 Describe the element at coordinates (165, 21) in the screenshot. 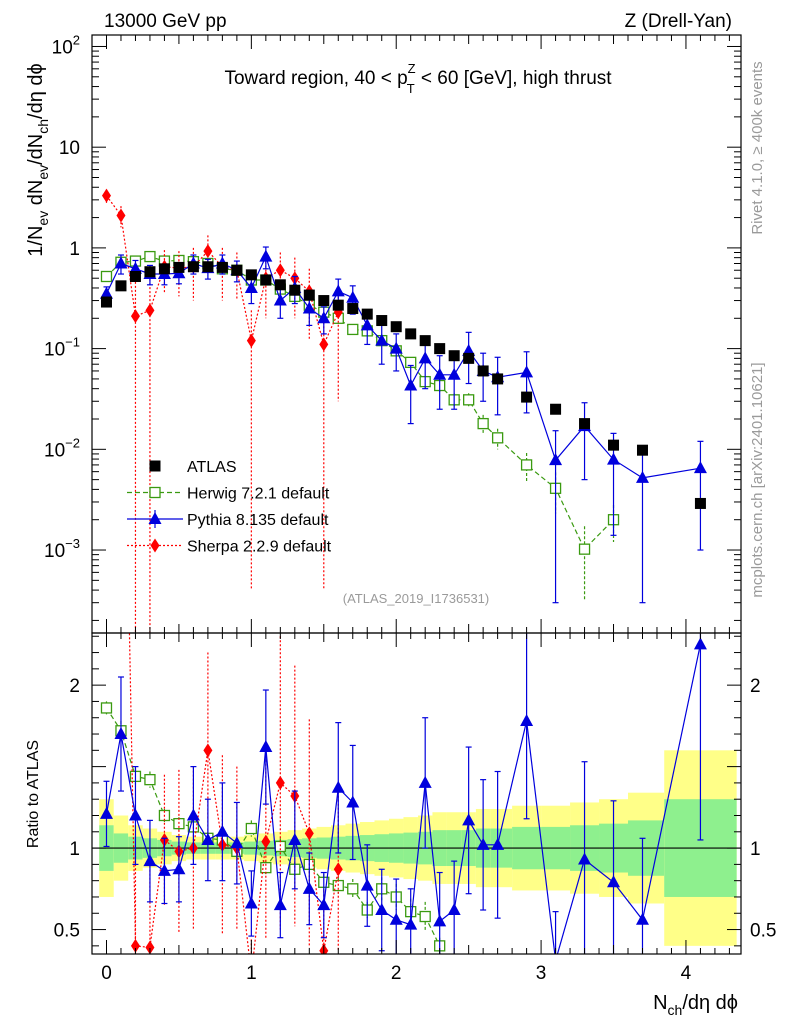

I see `header-left-text: 13000 GeV pp` at that location.